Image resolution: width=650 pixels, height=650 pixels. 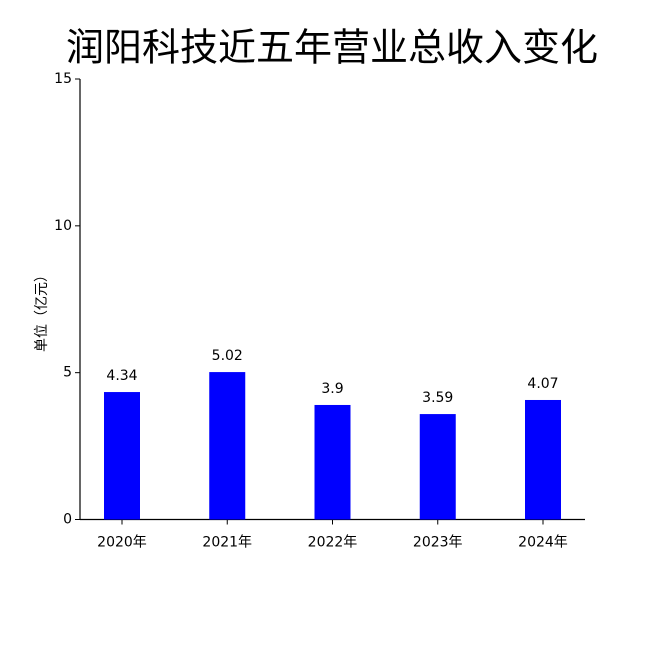 I want to click on x-tick-label: 2020年, so click(x=122, y=543).